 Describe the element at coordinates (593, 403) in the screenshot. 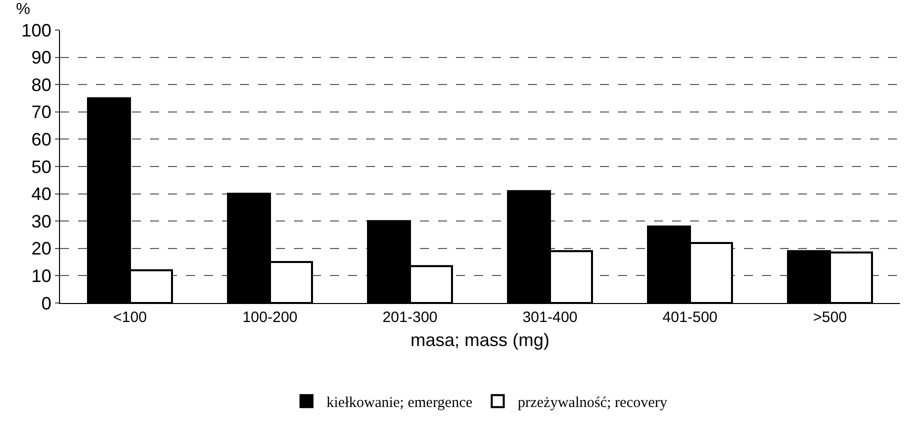

I see `legend-label: przeżywalność; recovery` at that location.